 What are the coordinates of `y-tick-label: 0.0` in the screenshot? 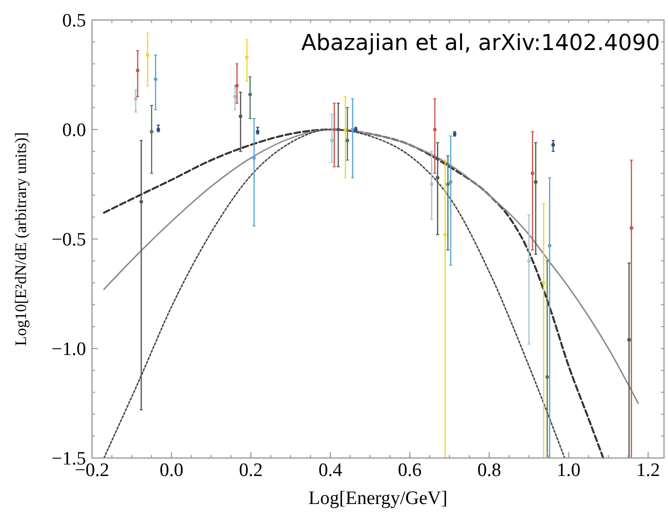 It's located at (74, 131).